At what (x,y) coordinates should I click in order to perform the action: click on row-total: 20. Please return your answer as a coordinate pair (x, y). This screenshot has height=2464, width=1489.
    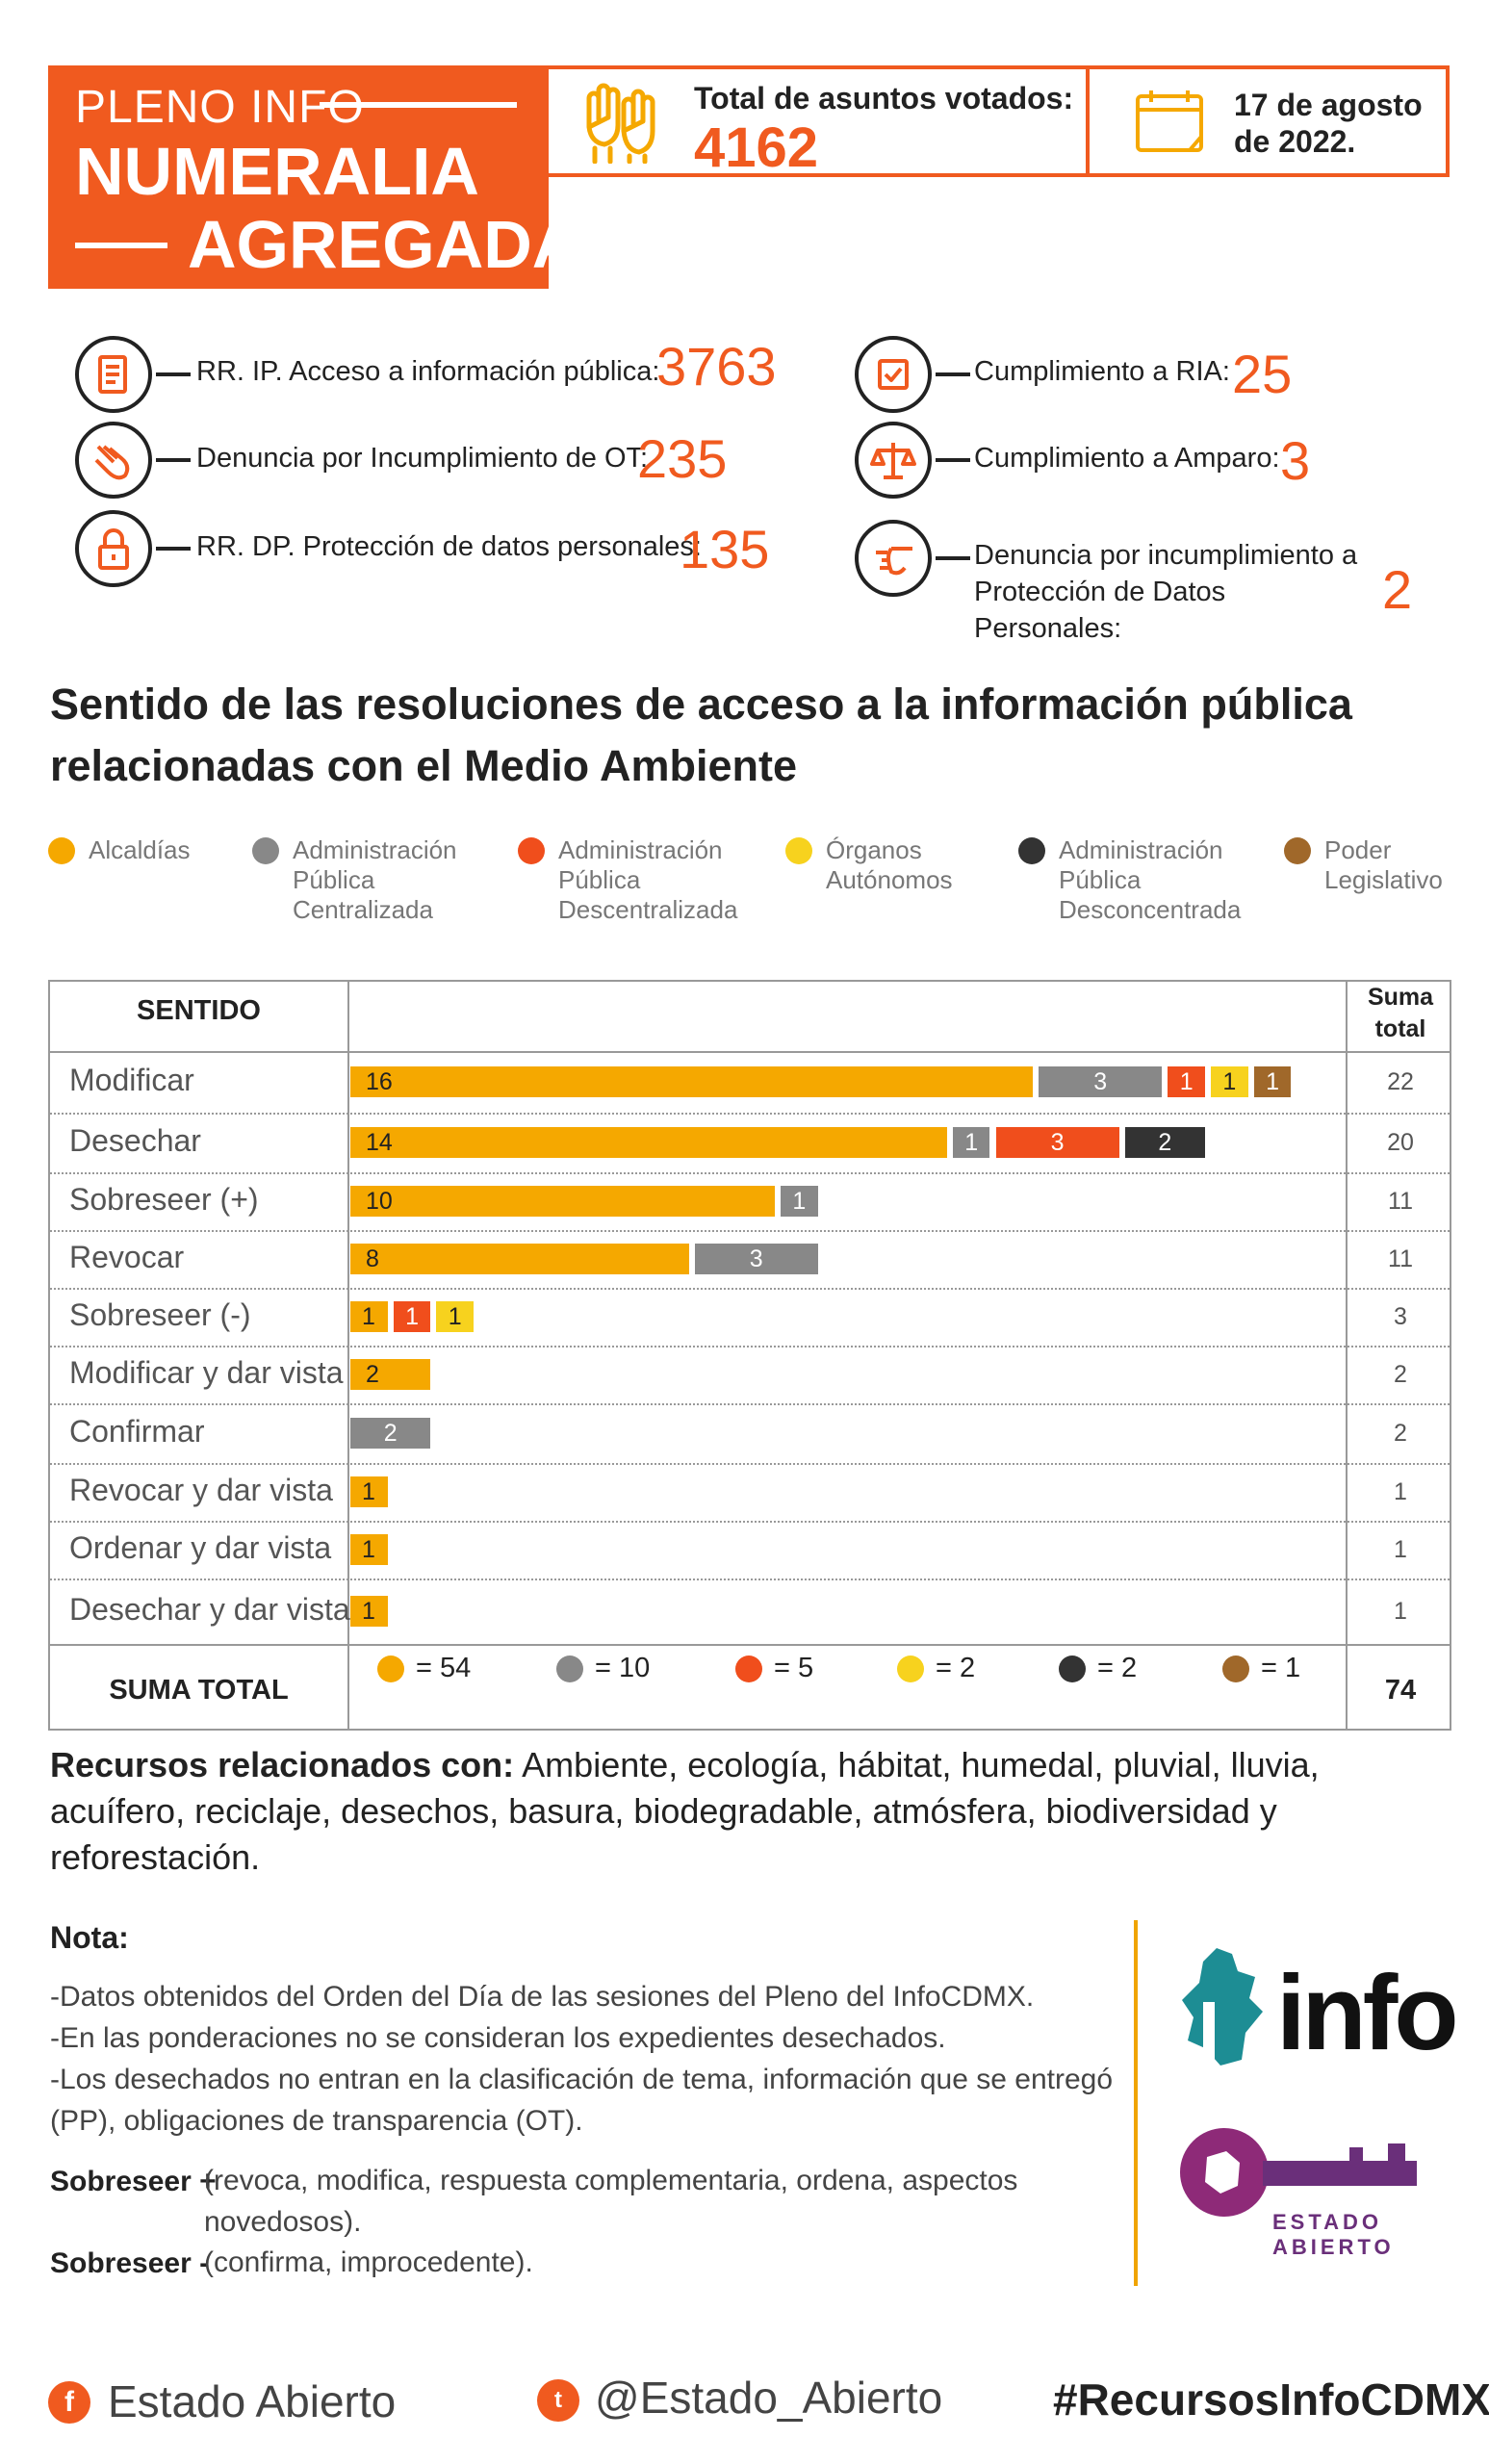
    Looking at the image, I should click on (1400, 1142).